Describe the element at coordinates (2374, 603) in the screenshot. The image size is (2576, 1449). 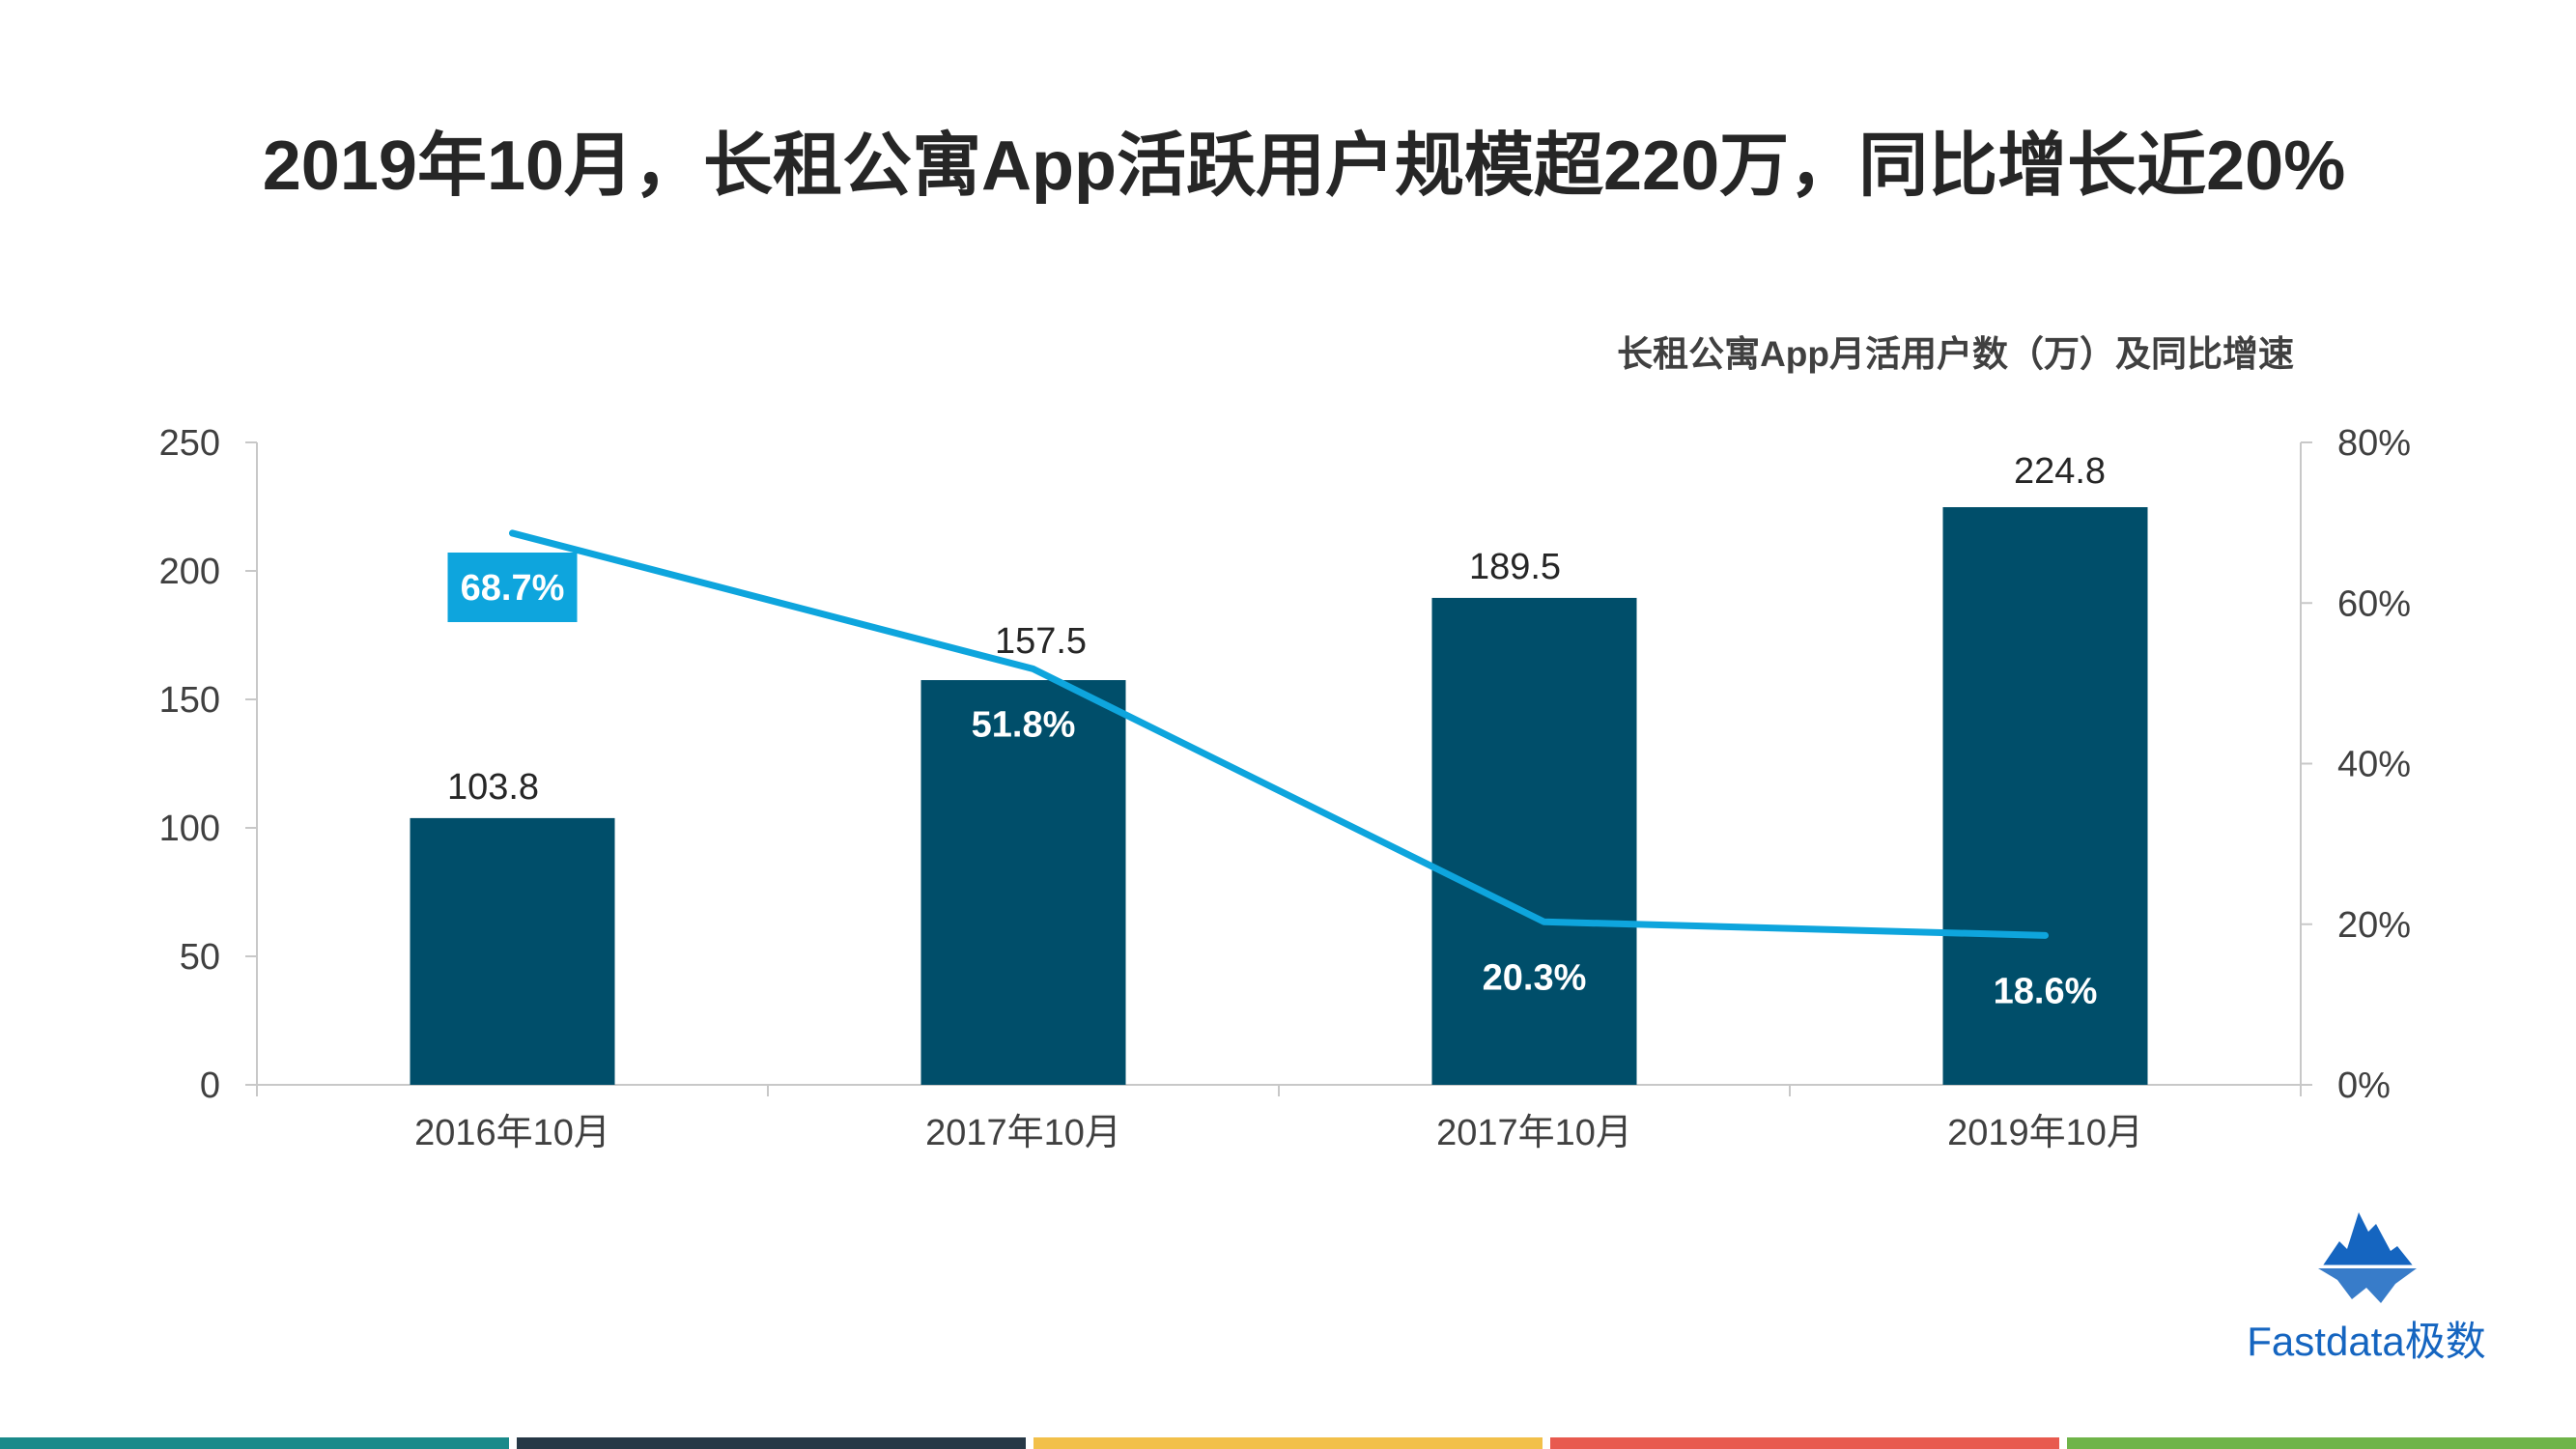
I see `right-axis-tick-label: 60%` at that location.